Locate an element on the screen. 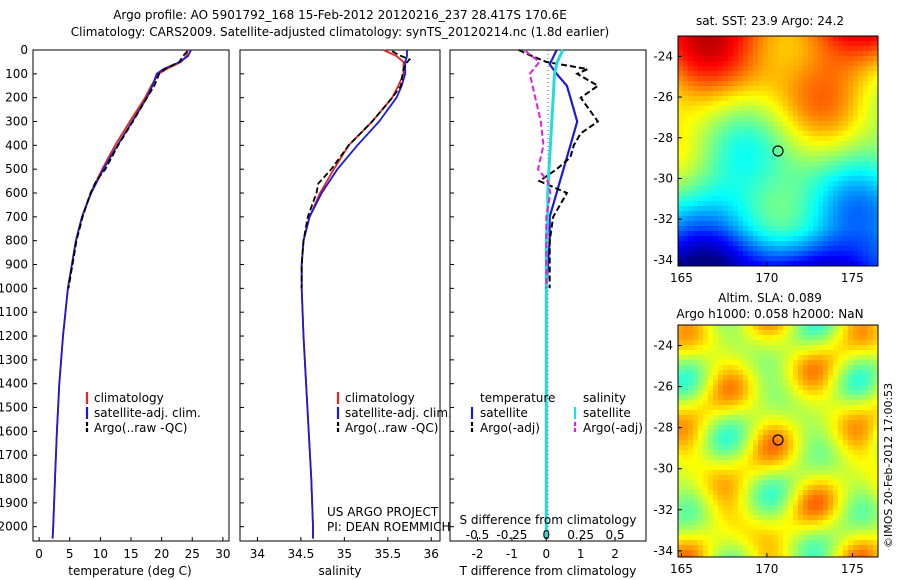 Image resolution: width=900 pixels, height=580 pixels. map-lat-label: -32 is located at coordinates (663, 219).